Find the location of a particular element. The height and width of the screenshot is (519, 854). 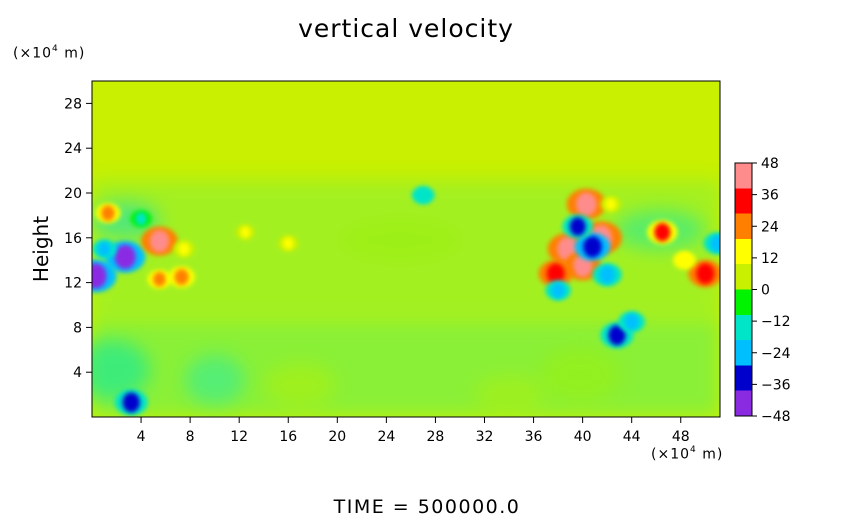

y-axis-unit: (×104 m) is located at coordinates (49, 53).